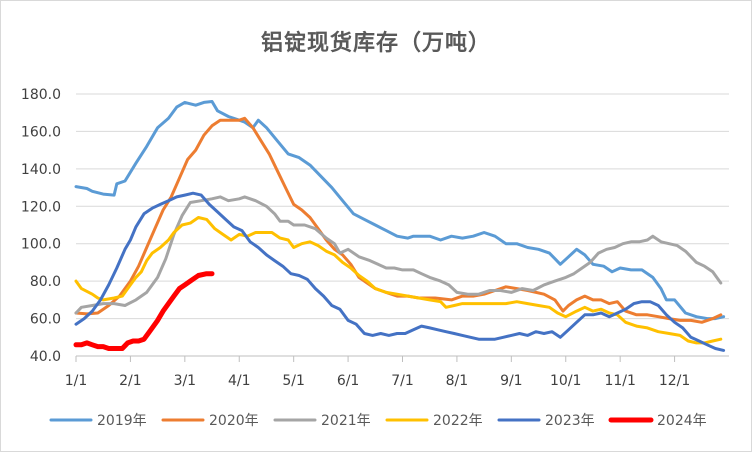 The height and width of the screenshot is (452, 752). I want to click on y-axis: 40.0 60.0 80.0 100.0 120.0 140.0 160.0 180.0, so click(41, 226).